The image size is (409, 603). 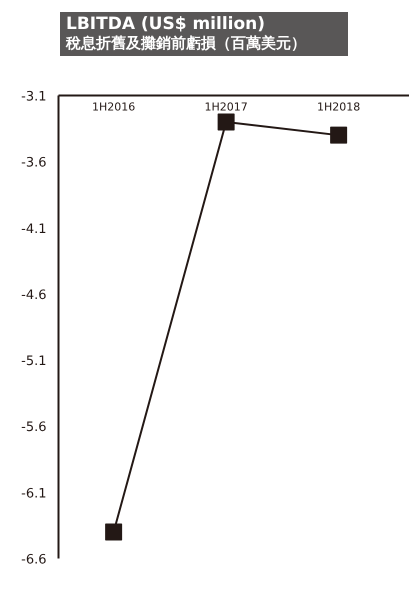 I want to click on x-tick-label: 1H2016, so click(x=114, y=107).